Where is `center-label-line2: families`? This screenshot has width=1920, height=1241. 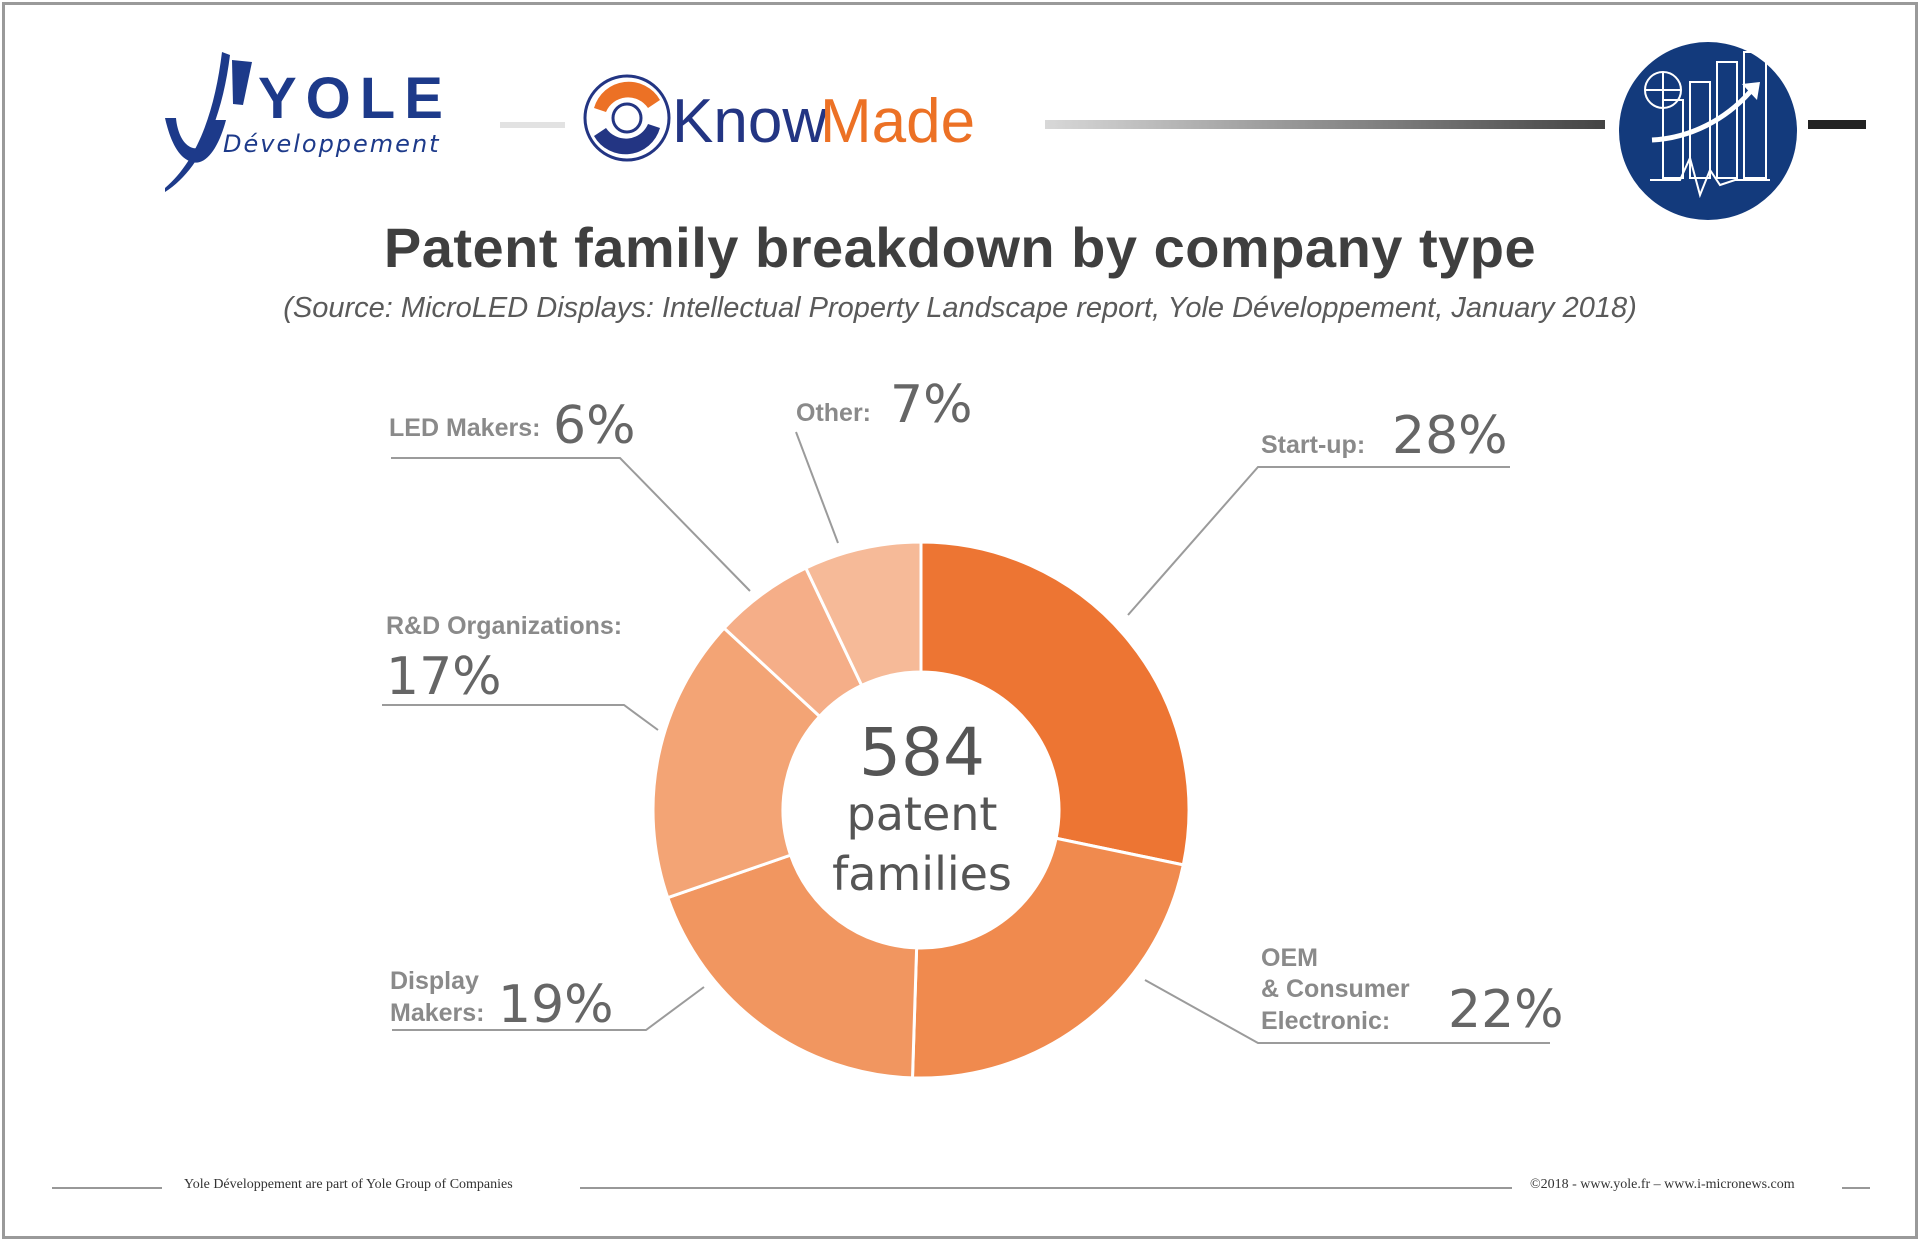
center-label-line2: families is located at coordinates (922, 874).